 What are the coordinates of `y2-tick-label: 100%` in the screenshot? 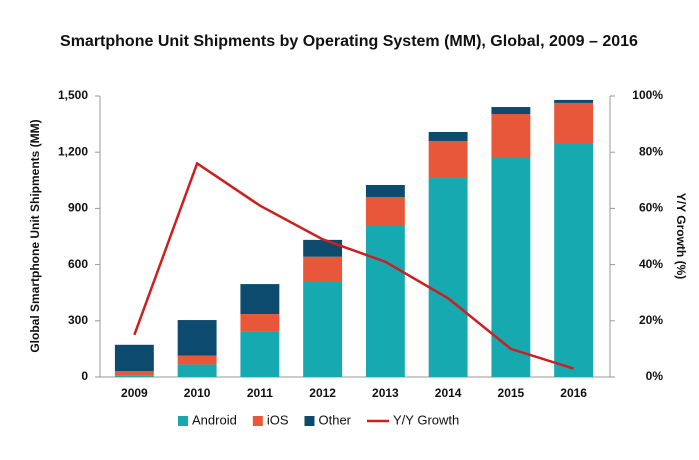 It's located at (647, 95).